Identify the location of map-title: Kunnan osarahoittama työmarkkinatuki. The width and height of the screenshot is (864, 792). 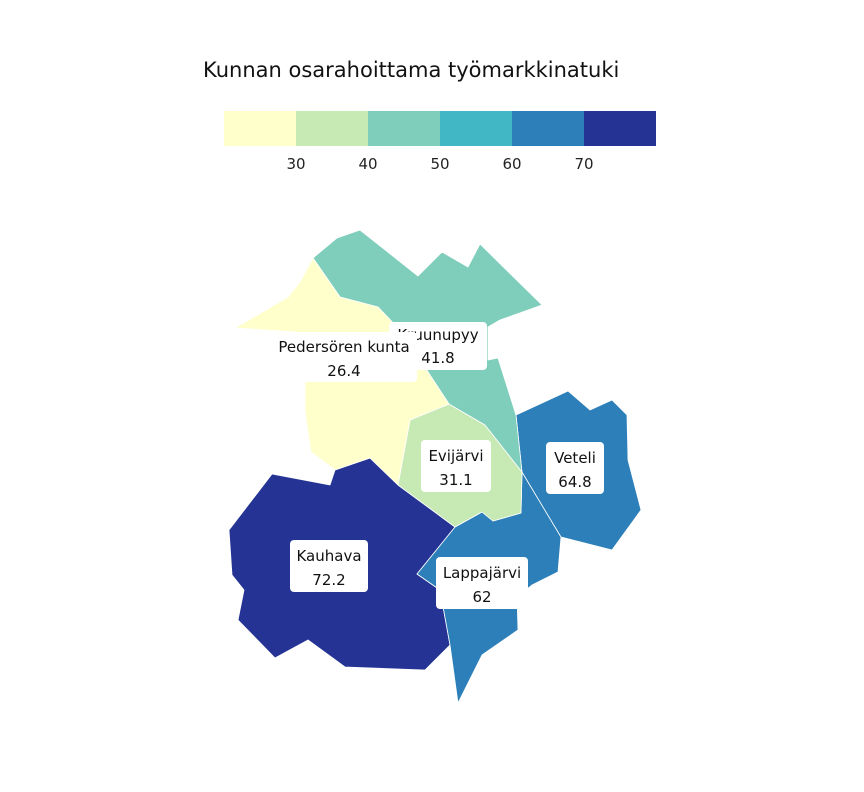
(411, 70).